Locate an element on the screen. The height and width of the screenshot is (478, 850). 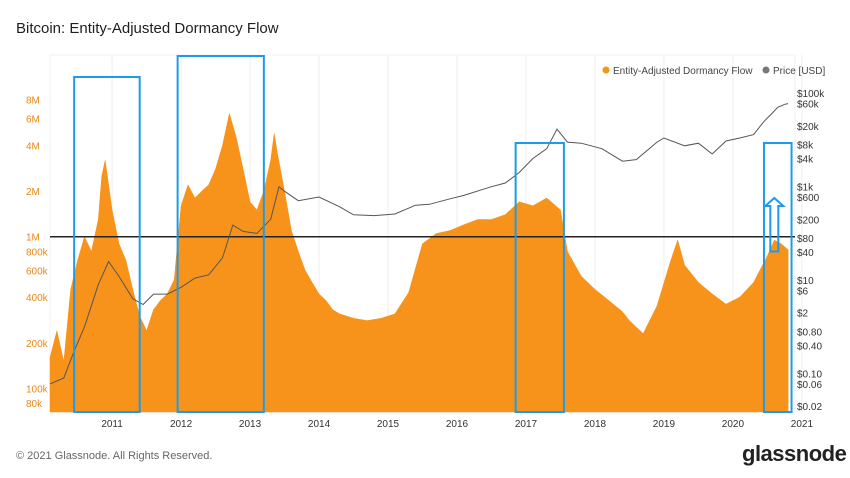
legend-marker-price is located at coordinates (766, 70).